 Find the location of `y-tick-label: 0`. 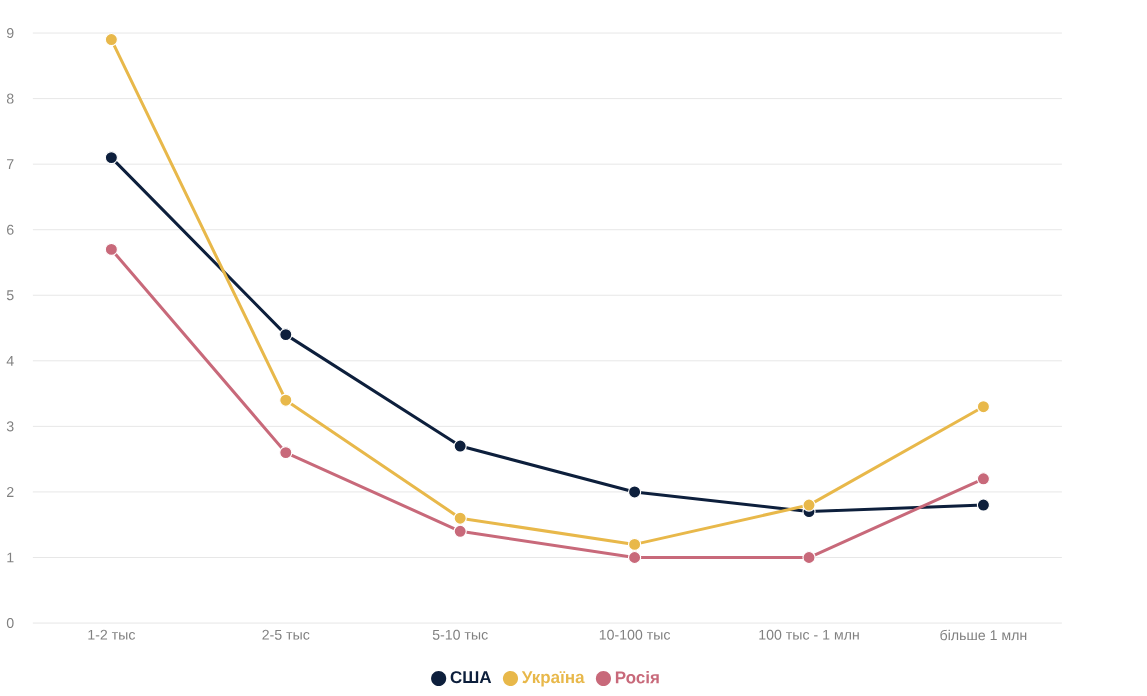

y-tick-label: 0 is located at coordinates (10, 623).